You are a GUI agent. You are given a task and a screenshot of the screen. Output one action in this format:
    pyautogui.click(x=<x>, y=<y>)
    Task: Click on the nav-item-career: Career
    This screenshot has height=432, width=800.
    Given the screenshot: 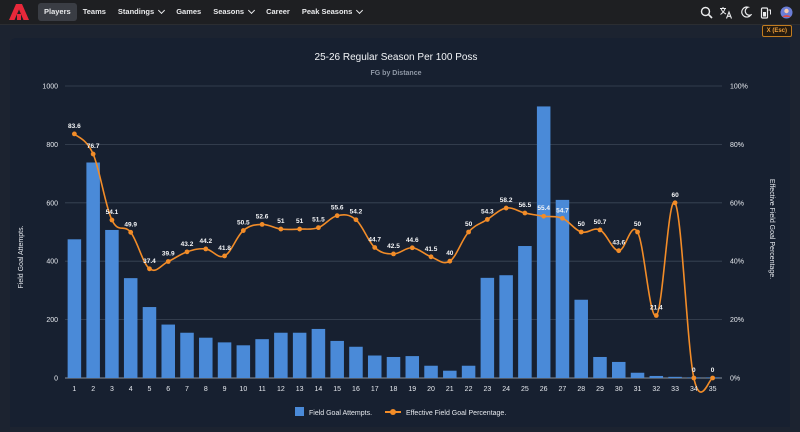 What is the action you would take?
    pyautogui.click(x=278, y=12)
    